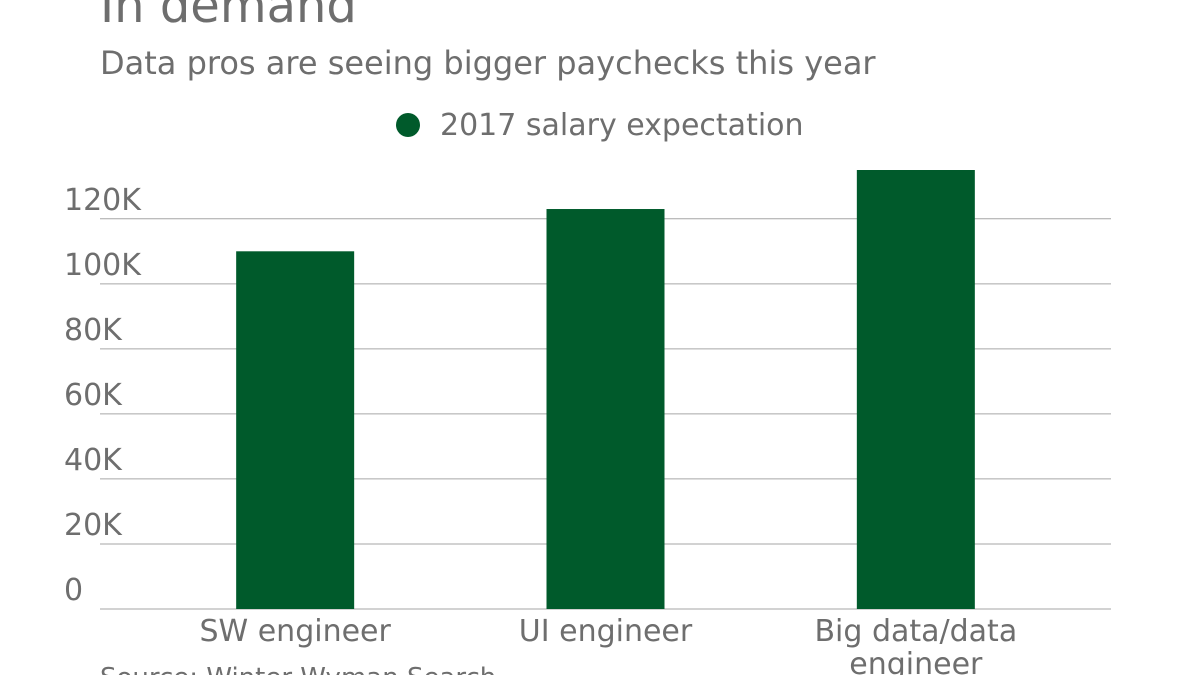  I want to click on legend: 2017 salary expectation, so click(600, 125).